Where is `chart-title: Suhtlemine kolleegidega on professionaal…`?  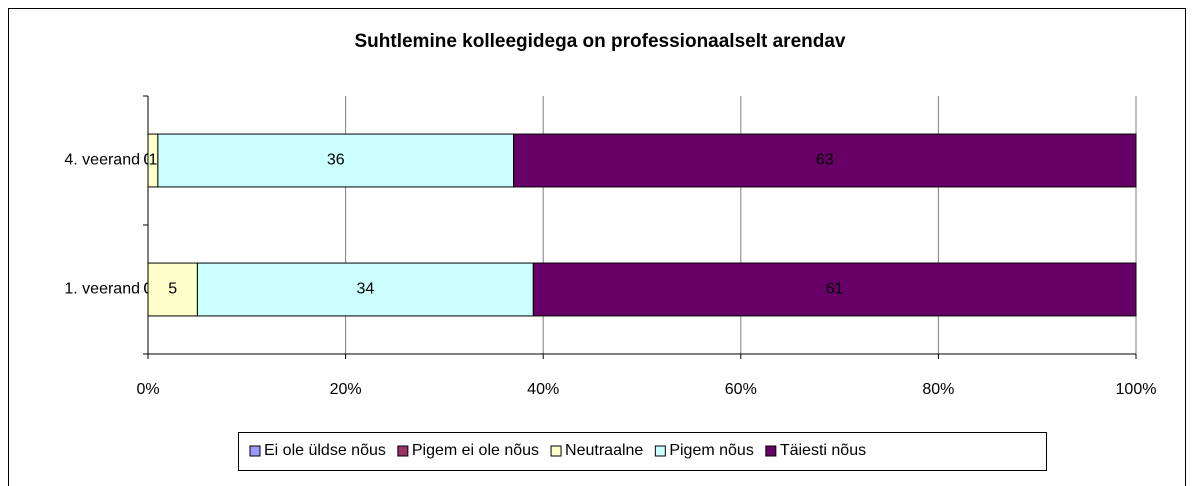
chart-title: Suhtlemine kolleegidega on professionaal… is located at coordinates (600, 41).